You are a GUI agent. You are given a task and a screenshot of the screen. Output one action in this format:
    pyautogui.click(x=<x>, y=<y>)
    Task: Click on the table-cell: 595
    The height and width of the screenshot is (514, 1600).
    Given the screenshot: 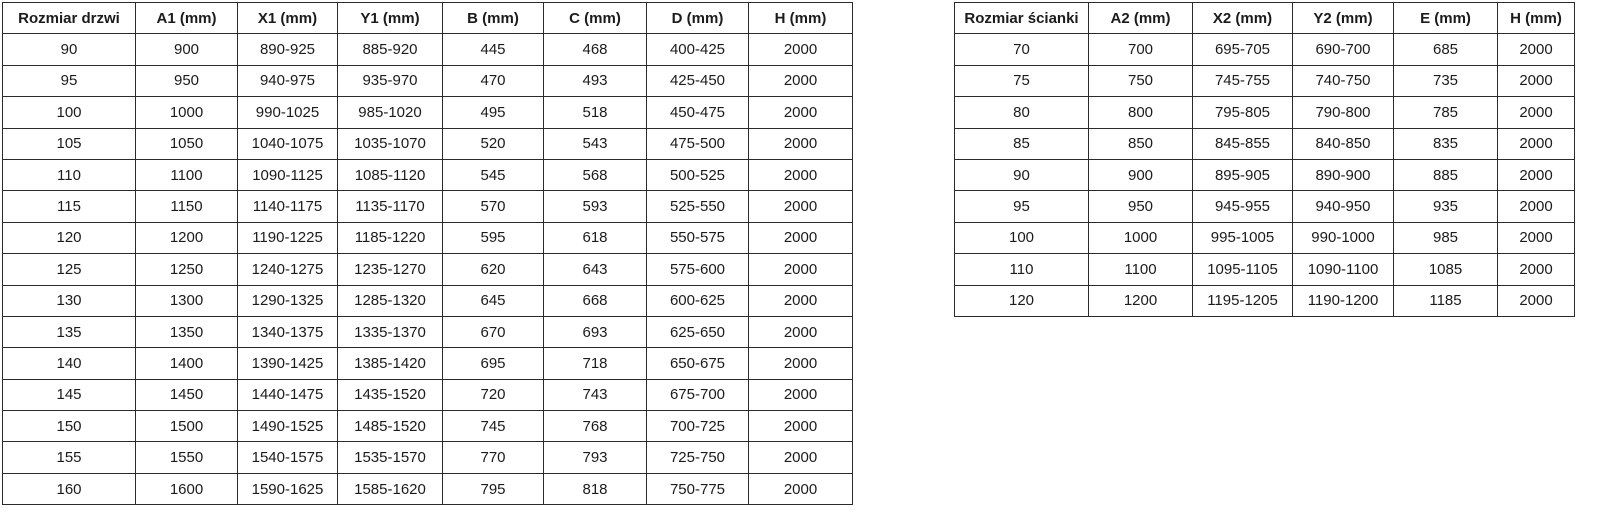 What is the action you would take?
    pyautogui.click(x=493, y=238)
    